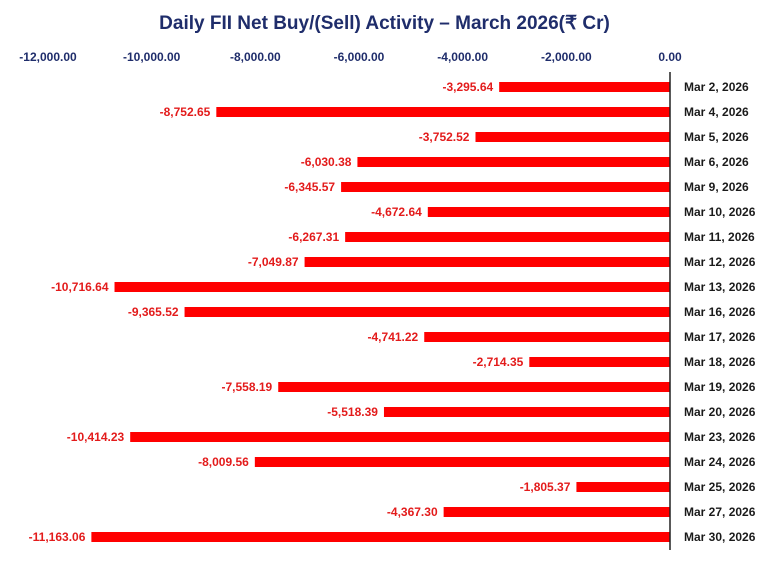  What do you see at coordinates (720, 487) in the screenshot?
I see `category-label: Mar 25, 2026` at bounding box center [720, 487].